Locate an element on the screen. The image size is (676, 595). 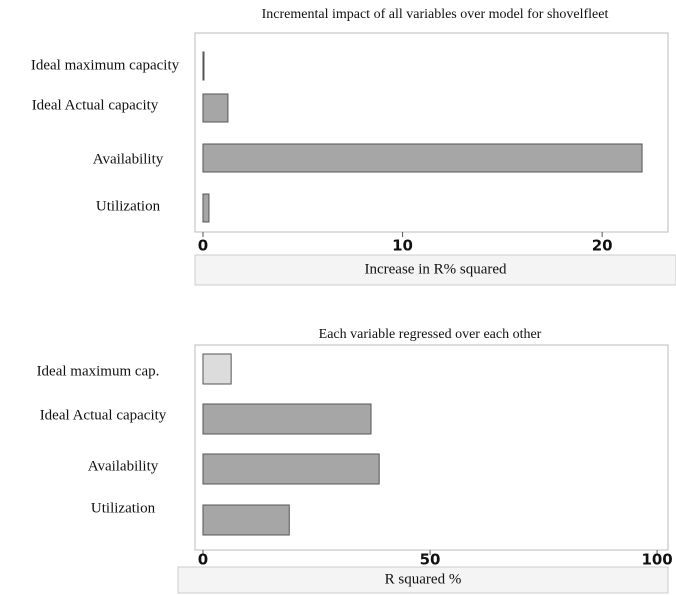
x-tick-label: 10 is located at coordinates (402, 246).